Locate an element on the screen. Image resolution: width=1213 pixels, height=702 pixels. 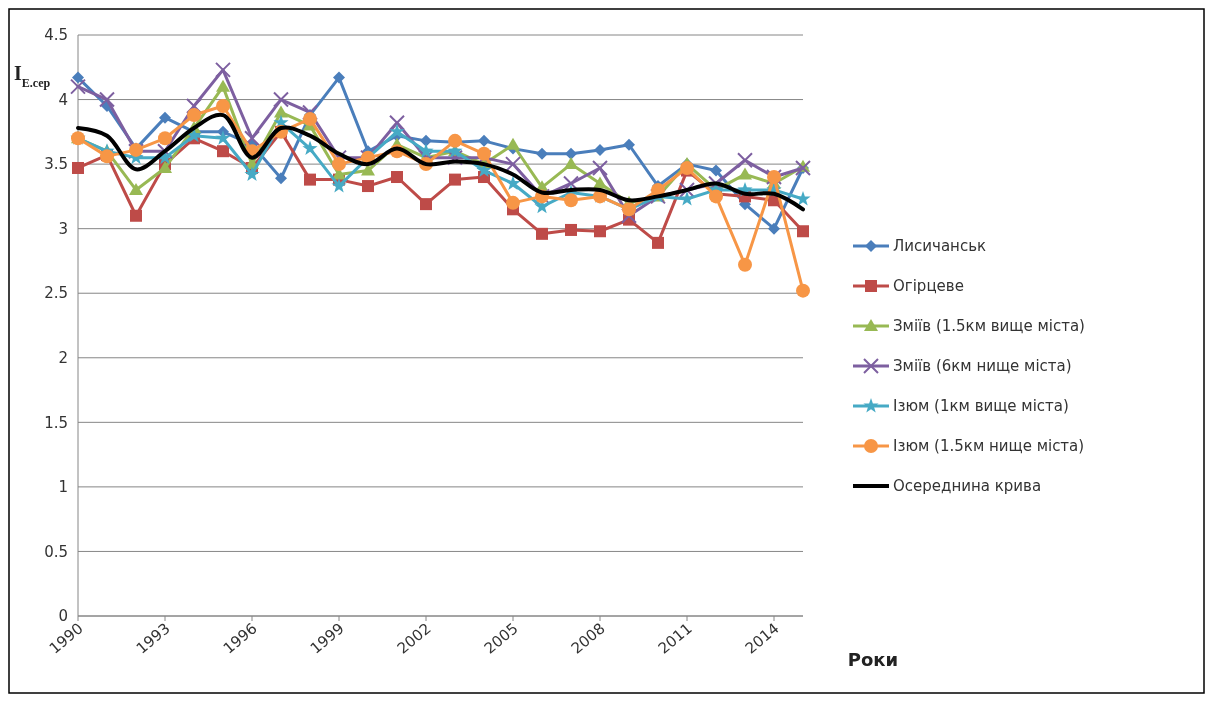
y-tick-label: 2.5 is located at coordinates (56, 293).